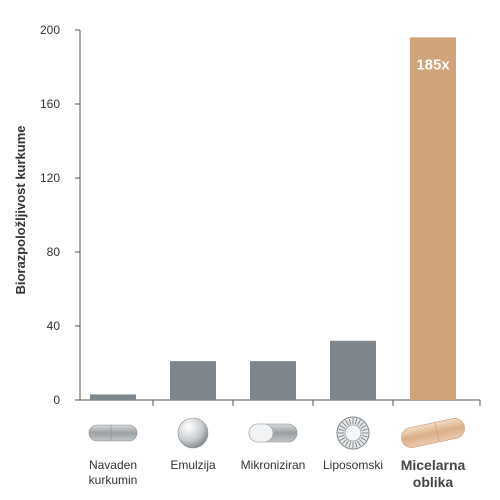 The height and width of the screenshot is (500, 500). What do you see at coordinates (353, 433) in the screenshot?
I see `liposome-icon` at bounding box center [353, 433].